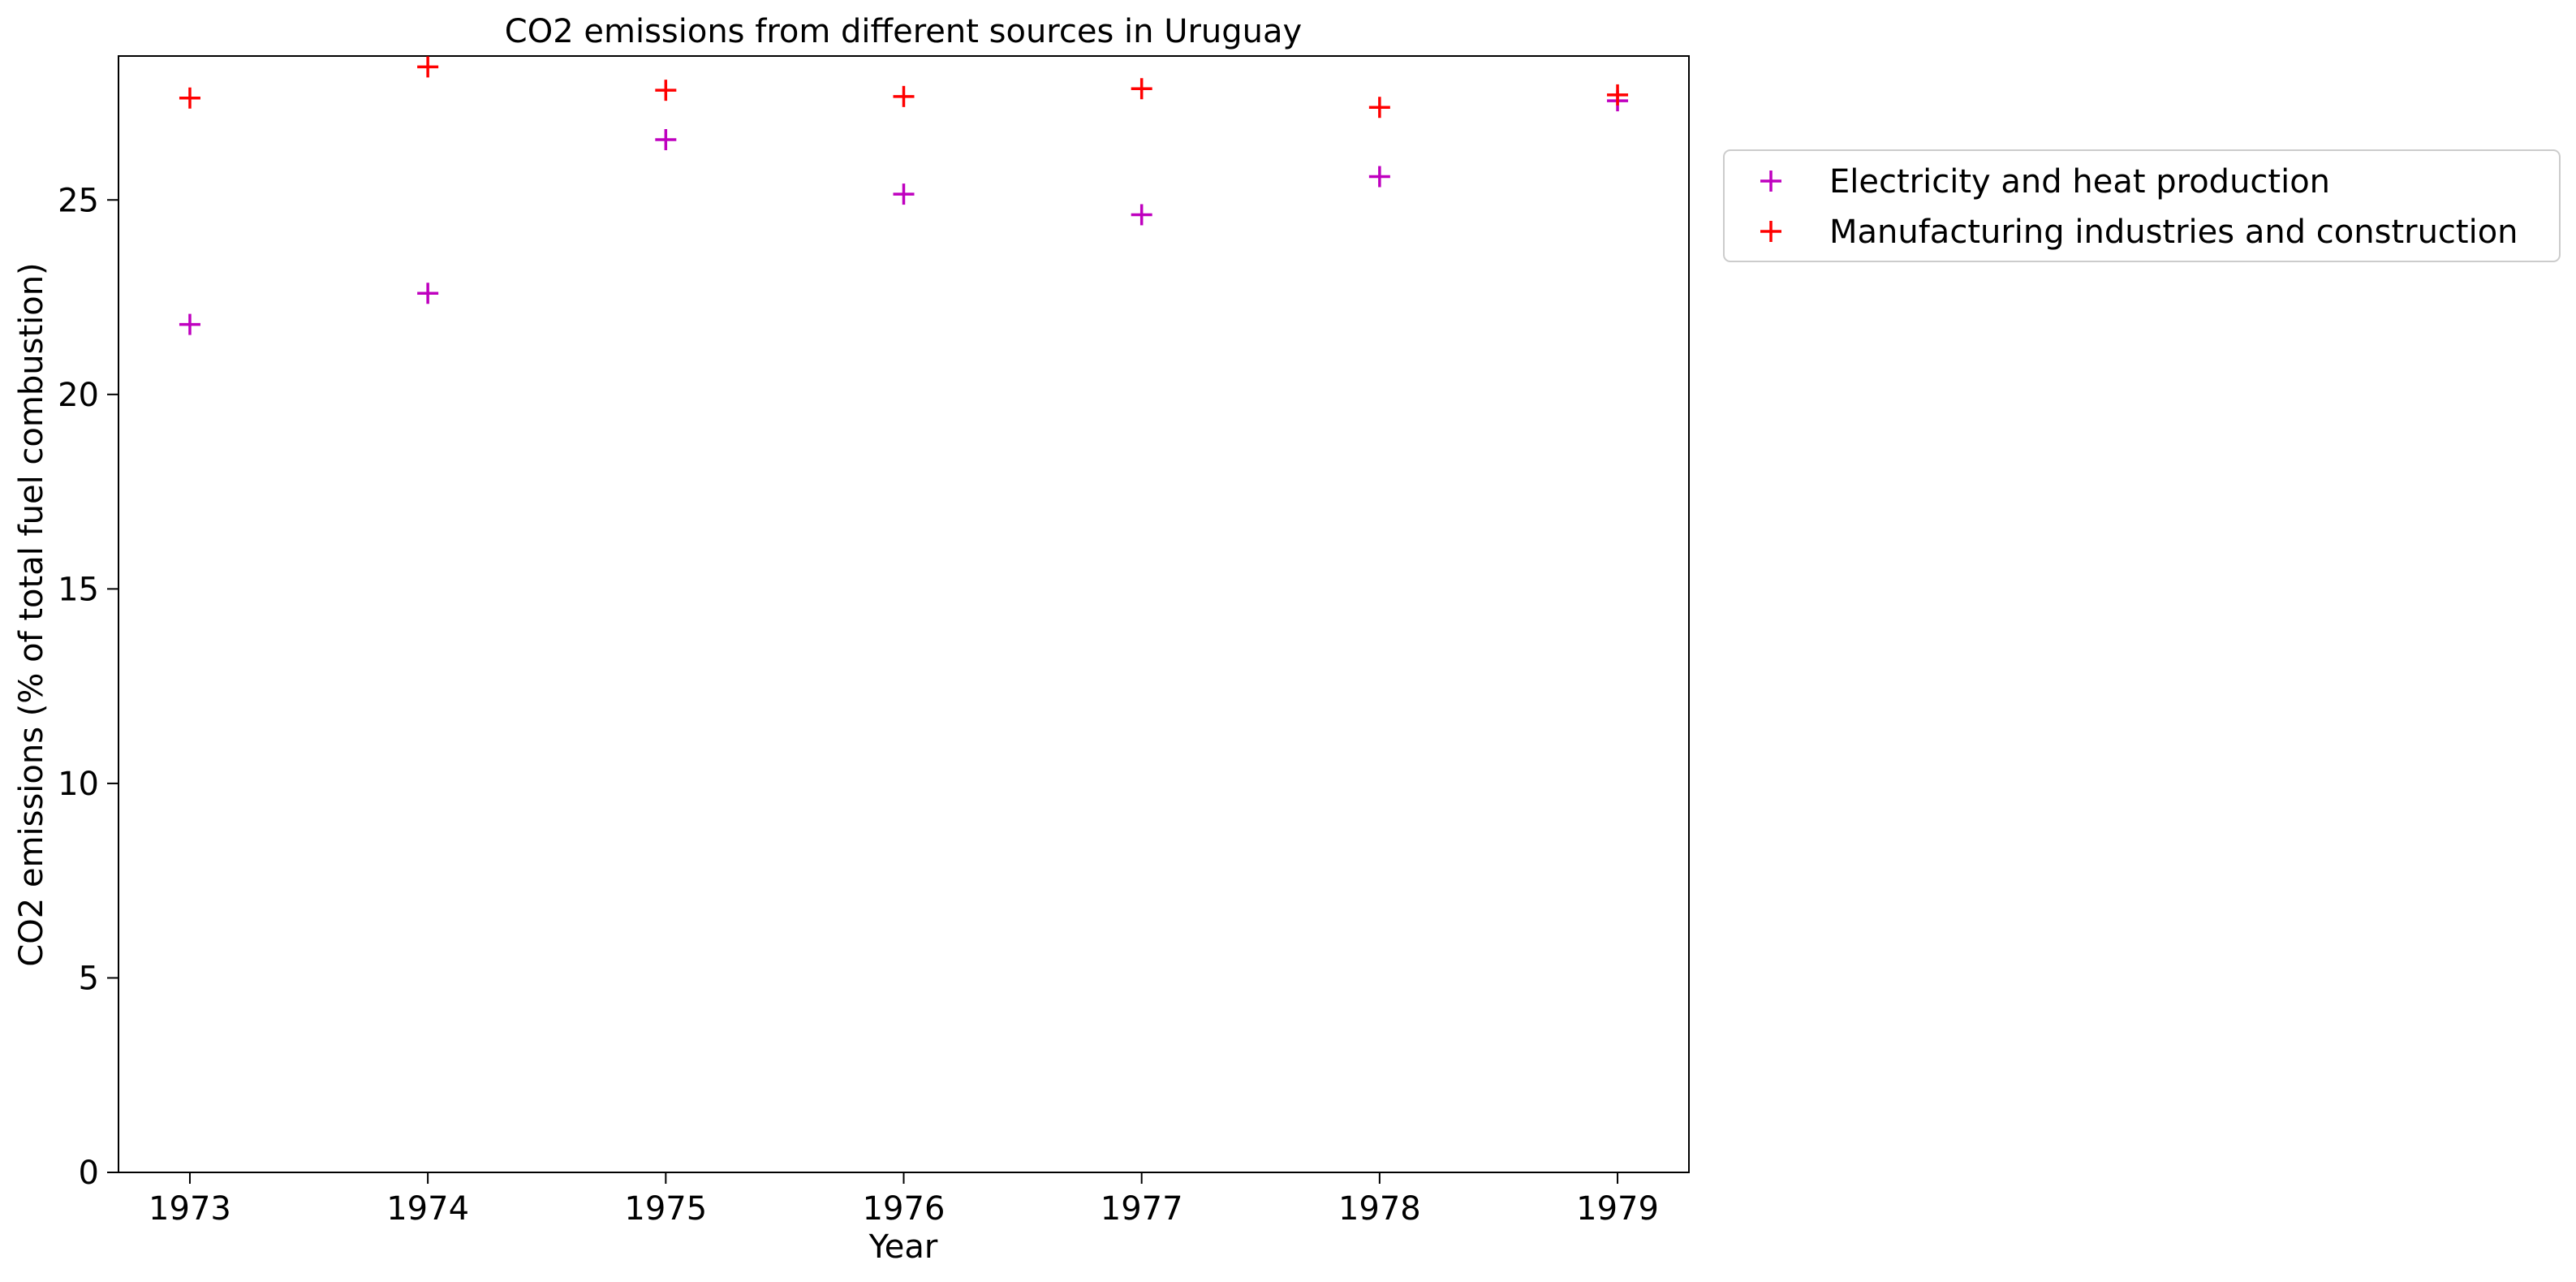 The height and width of the screenshot is (1282, 2576). I want to click on x-tick-label: 1977, so click(1142, 1209).